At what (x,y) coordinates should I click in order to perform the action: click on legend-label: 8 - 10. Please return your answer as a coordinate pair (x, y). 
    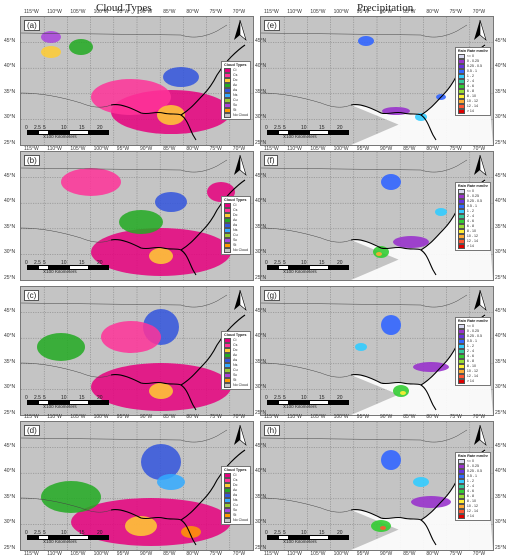
    Looking at the image, I should click on (471, 95).